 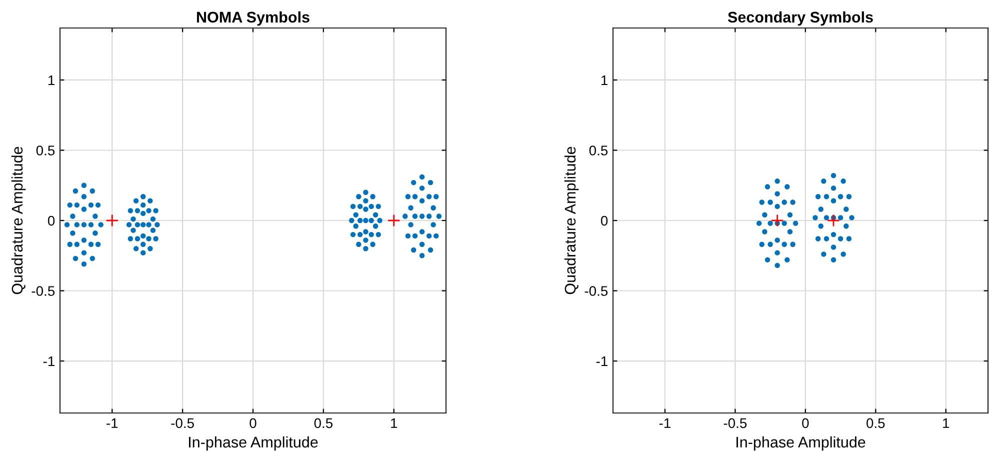 What do you see at coordinates (253, 18) in the screenshot?
I see `chart-title: NOMA Symbols` at bounding box center [253, 18].